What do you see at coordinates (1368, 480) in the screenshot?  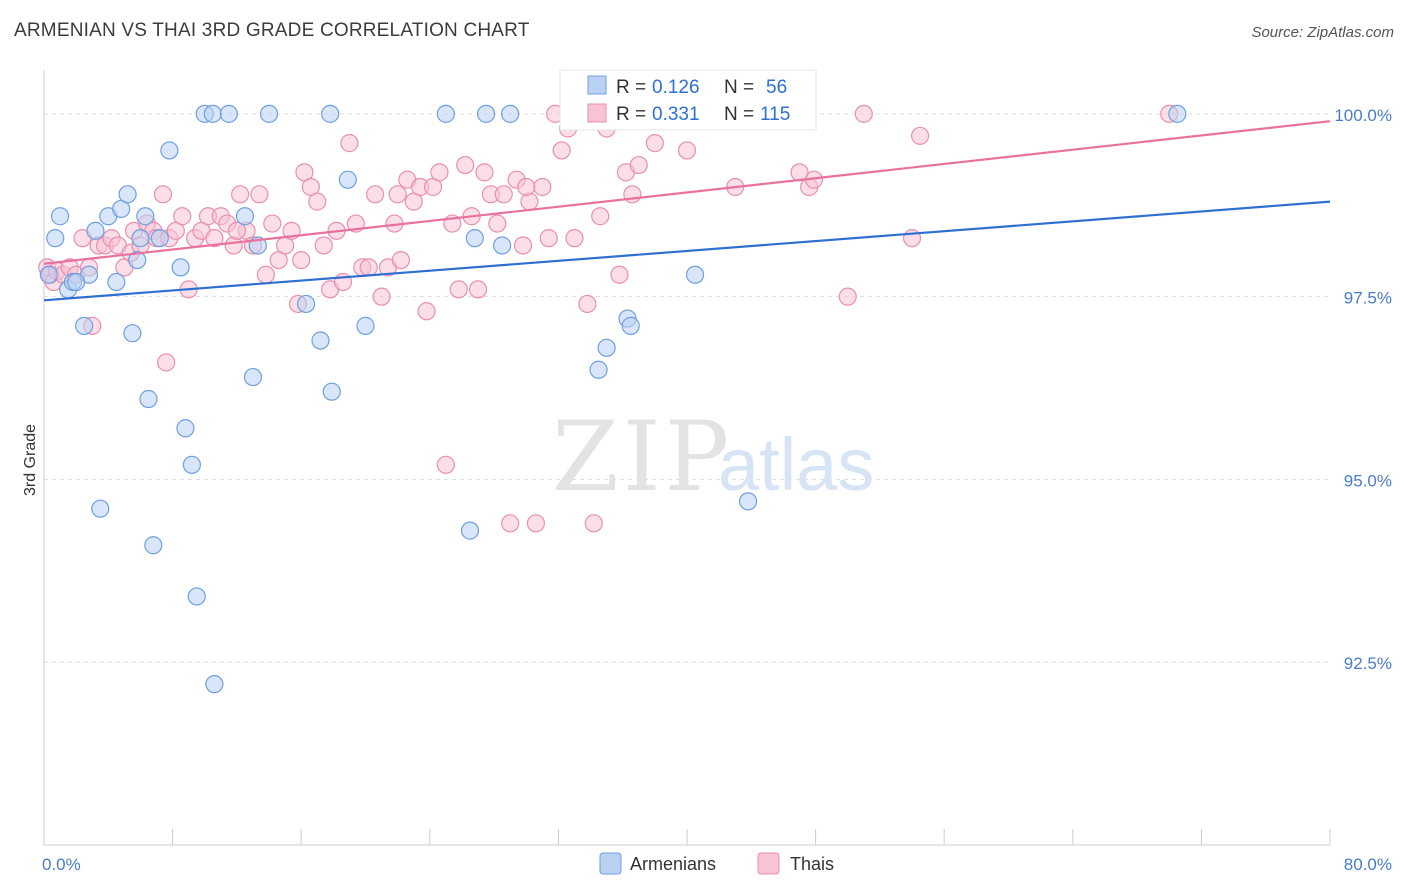 I see `y-tick-label-2: 95.0%` at bounding box center [1368, 480].